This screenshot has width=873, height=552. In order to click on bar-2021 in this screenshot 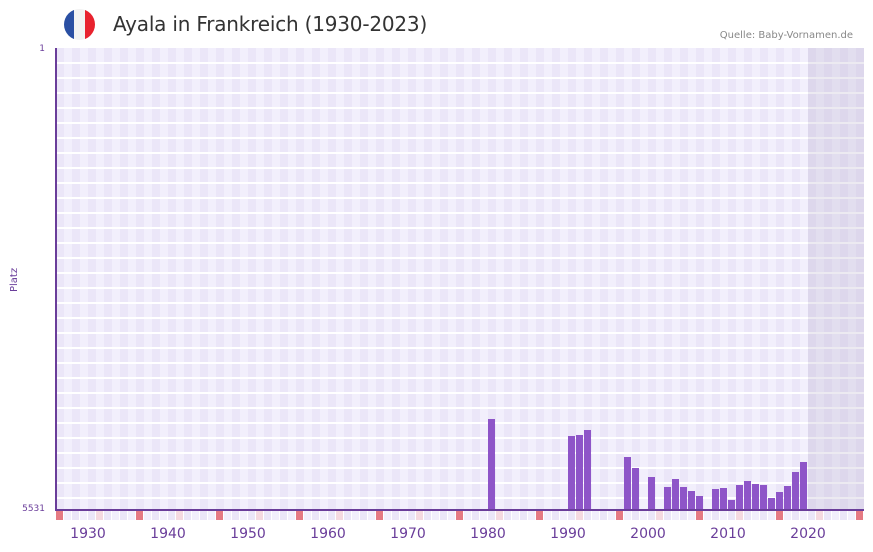, I will do `click(803, 485)`.